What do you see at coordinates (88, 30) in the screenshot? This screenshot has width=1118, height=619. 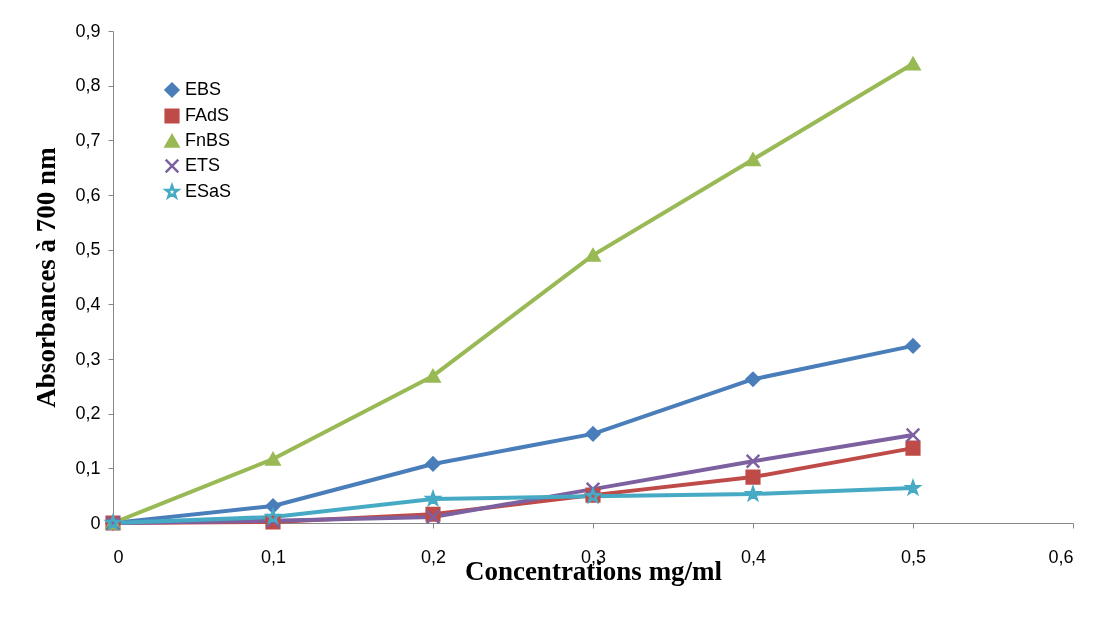 I see `y-tick-label: 0,9` at bounding box center [88, 30].